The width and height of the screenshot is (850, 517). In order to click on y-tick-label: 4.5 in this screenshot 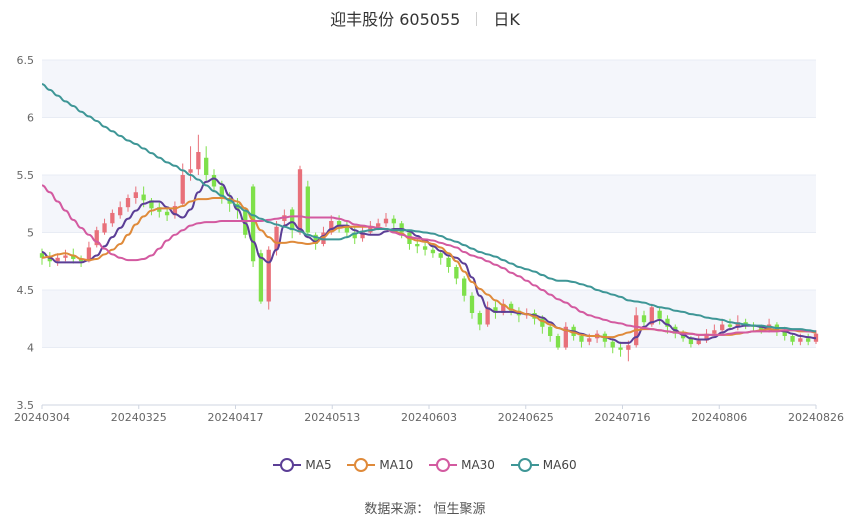, I will do `click(26, 290)`.